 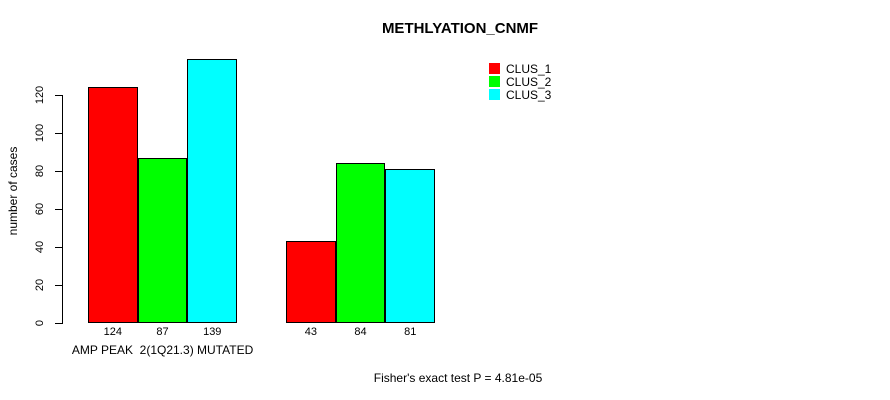 What do you see at coordinates (410, 332) in the screenshot?
I see `bar-value-label: 81` at bounding box center [410, 332].